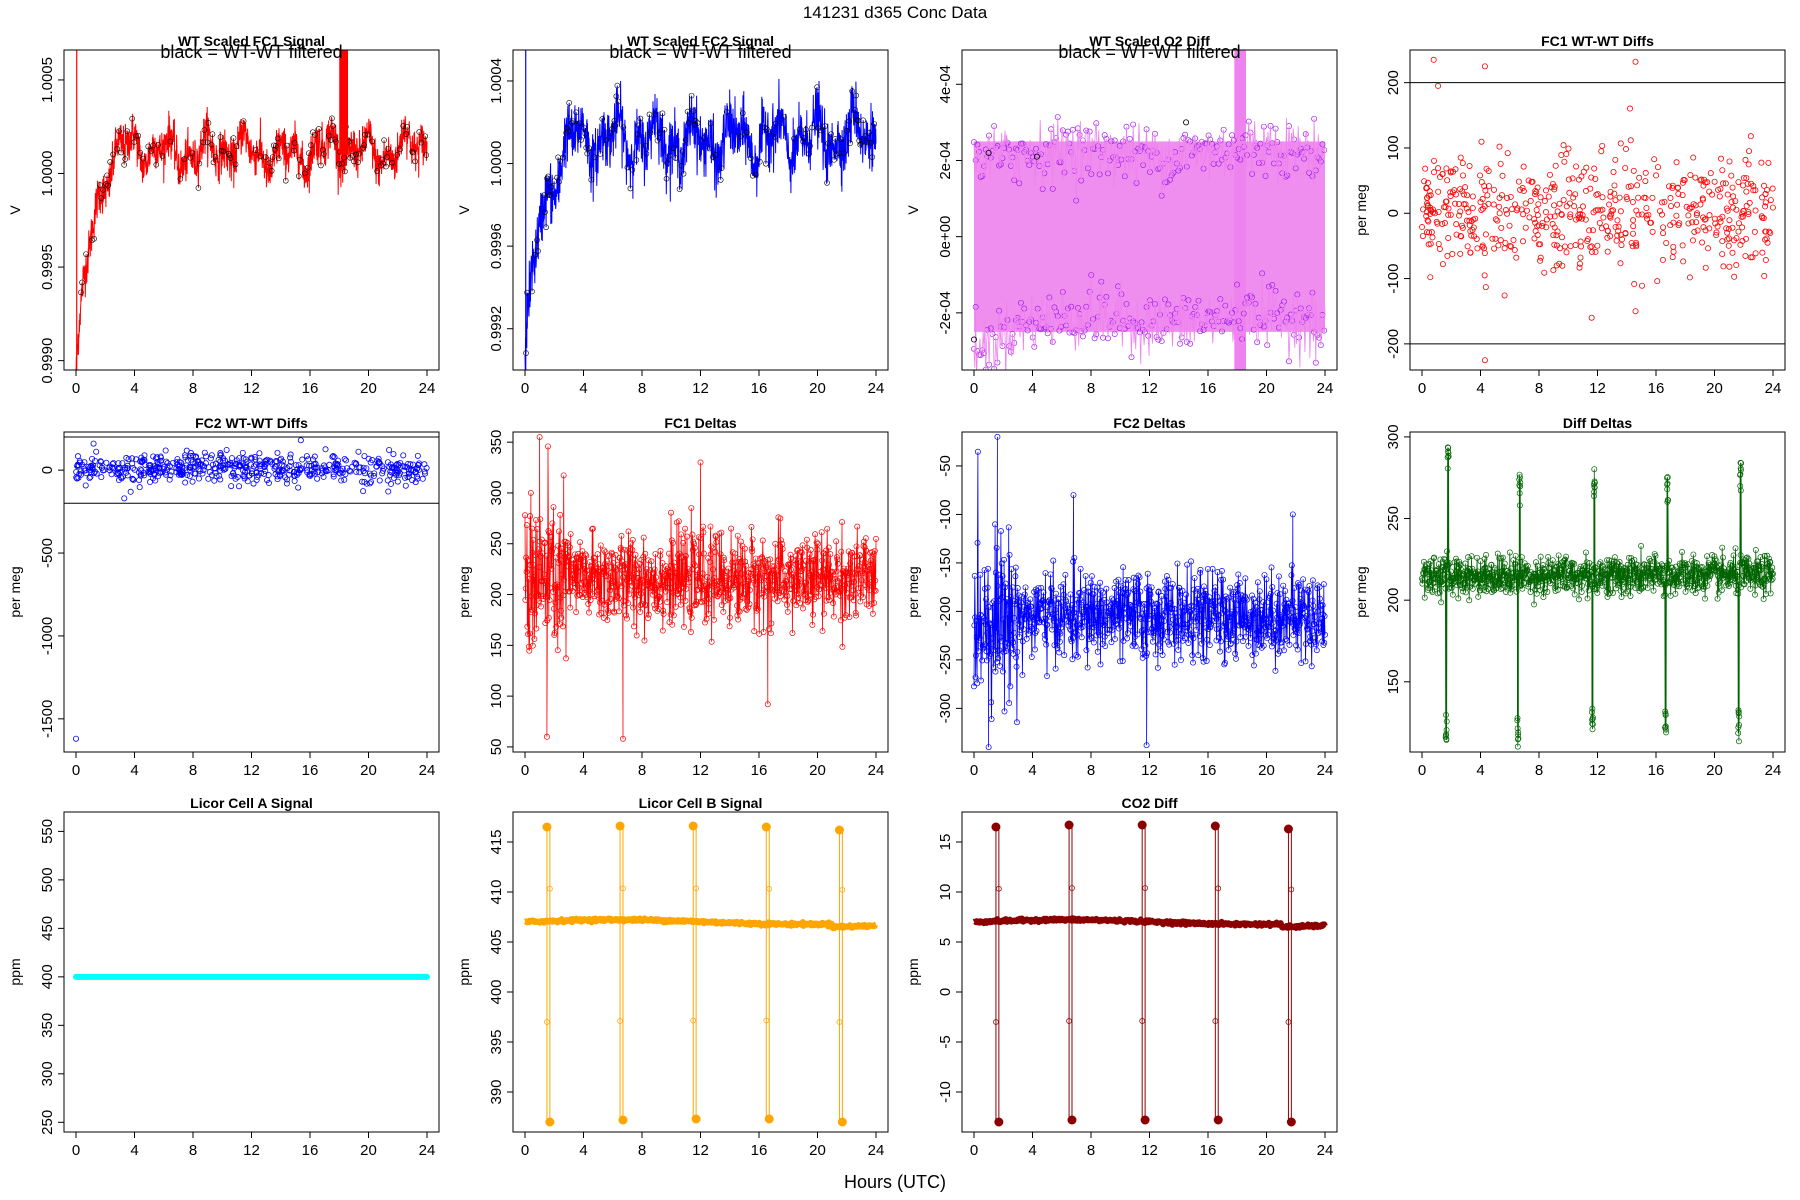 Image resolution: width=1800 pixels, height=1200 pixels. I want to click on y-tick-label: 250, so click(1393, 518).